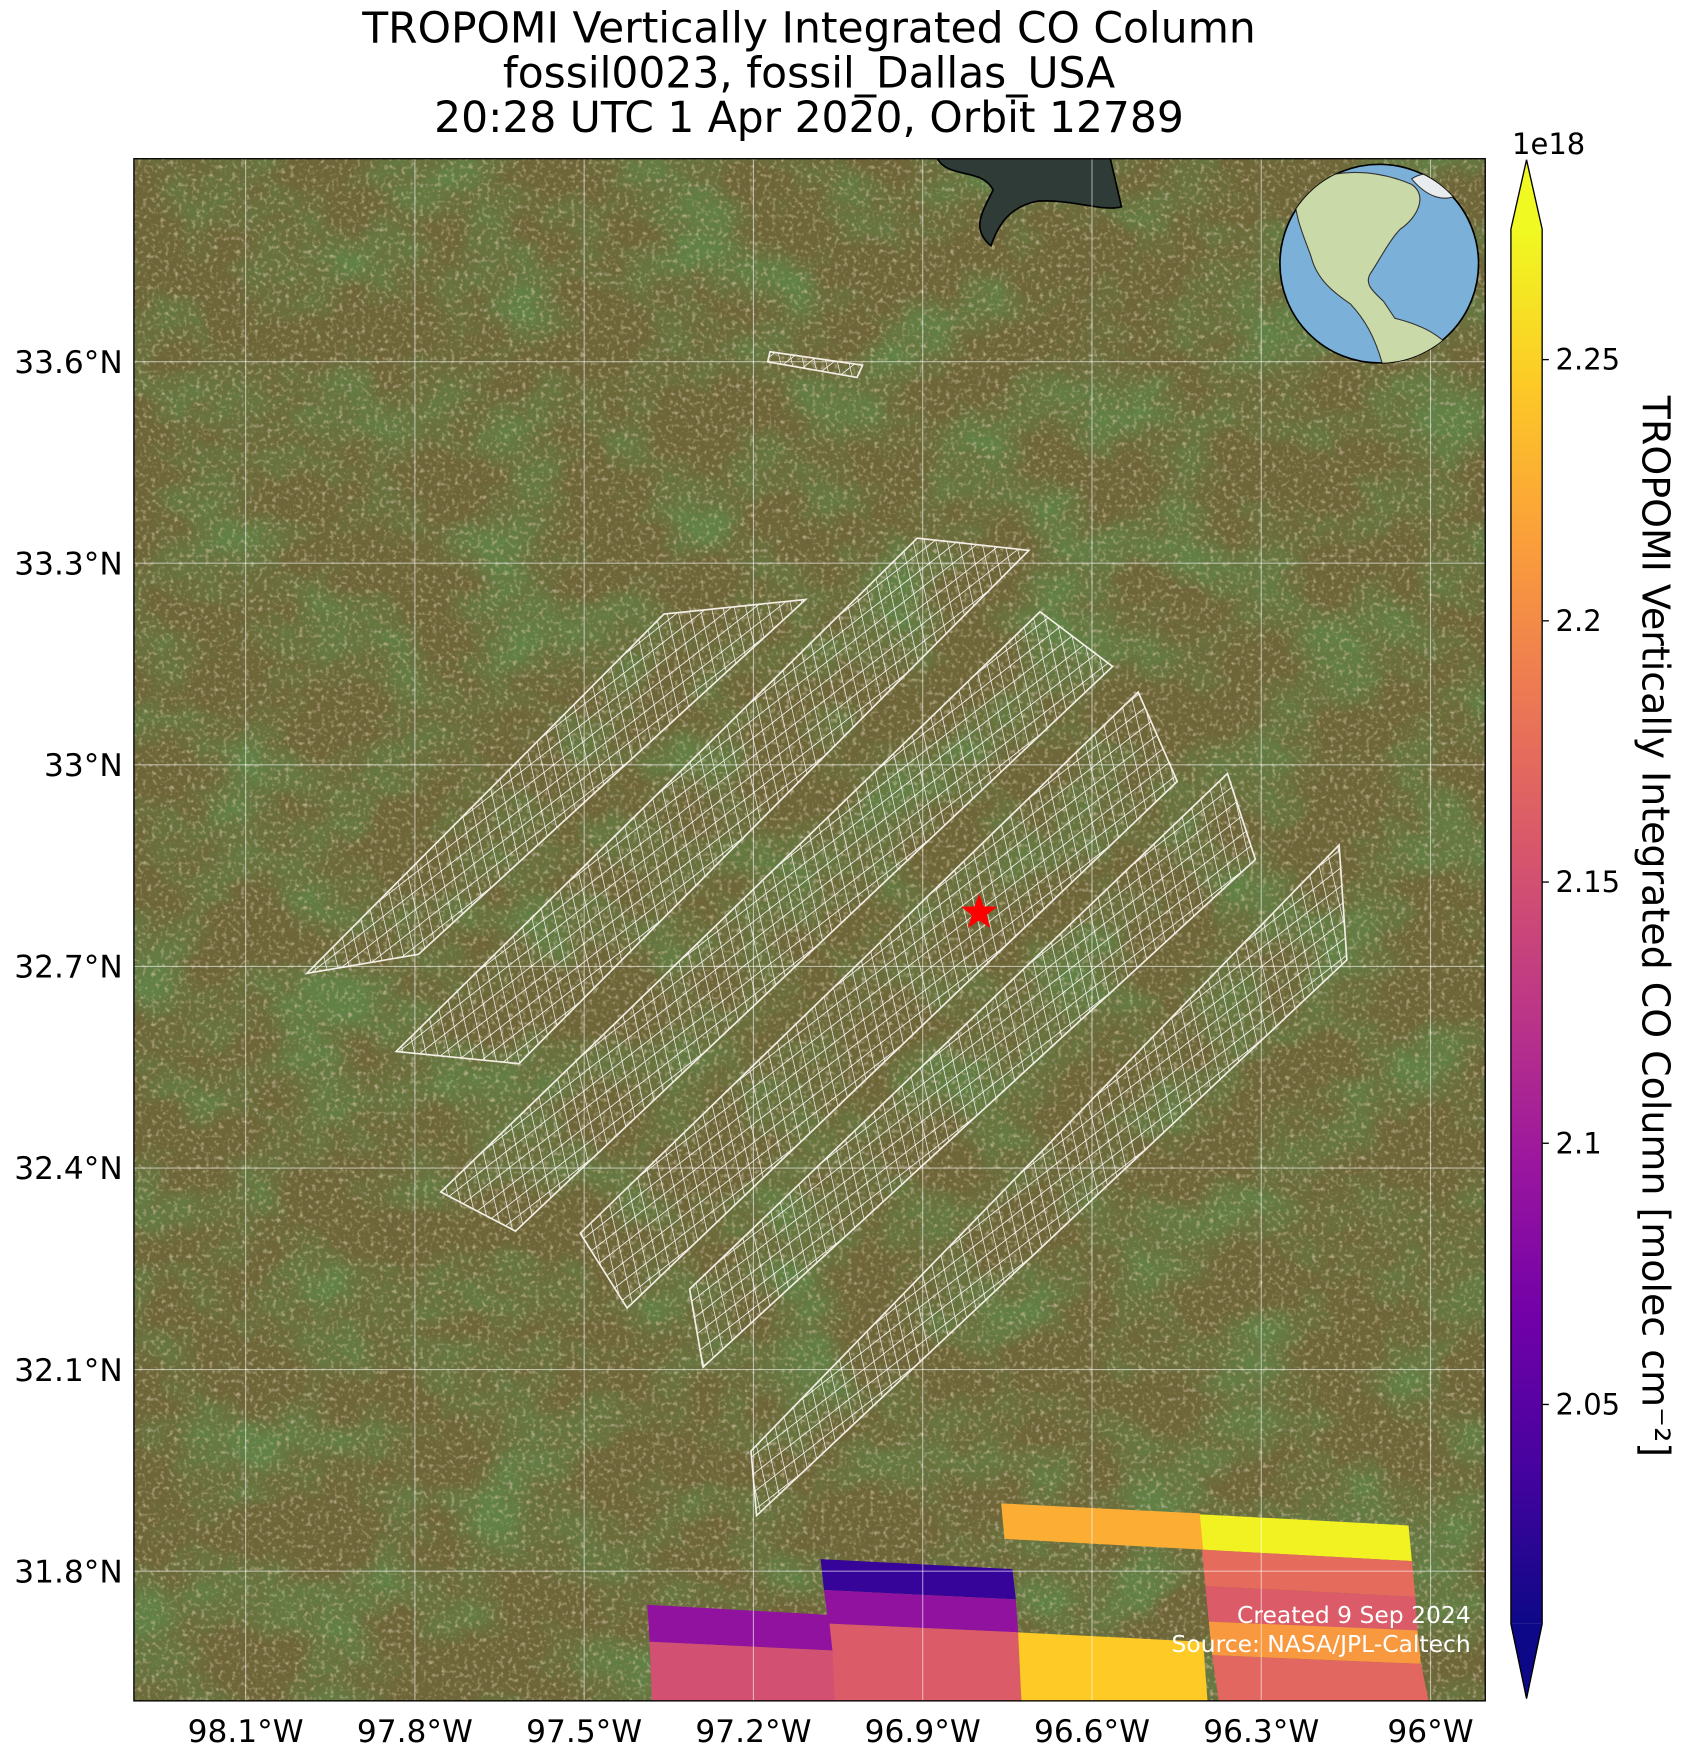 The width and height of the screenshot is (1685, 1748). What do you see at coordinates (1526, 926) in the screenshot?
I see `colorbar-body` at bounding box center [1526, 926].